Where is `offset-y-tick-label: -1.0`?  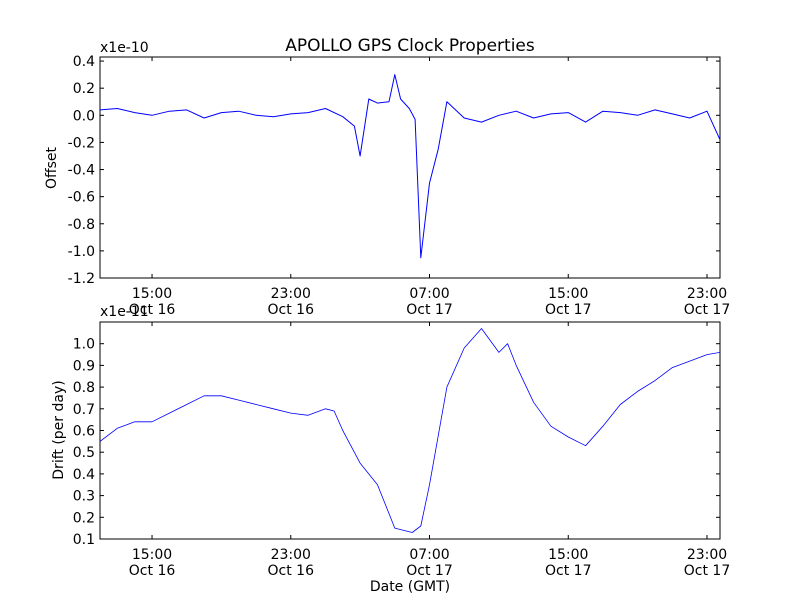 offset-y-tick-label: -1.0 is located at coordinates (81, 252).